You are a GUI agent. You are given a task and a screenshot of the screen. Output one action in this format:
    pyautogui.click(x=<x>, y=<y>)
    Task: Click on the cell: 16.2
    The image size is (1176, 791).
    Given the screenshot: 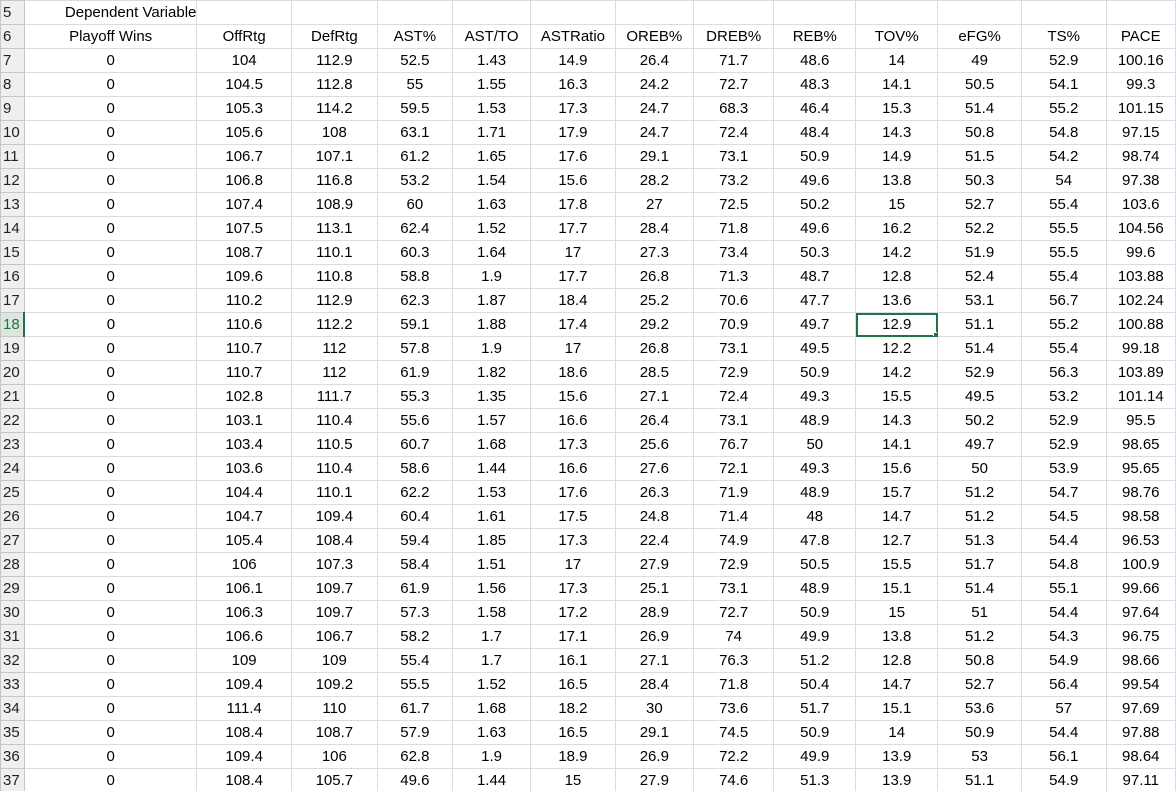 What is the action you would take?
    pyautogui.click(x=897, y=228)
    